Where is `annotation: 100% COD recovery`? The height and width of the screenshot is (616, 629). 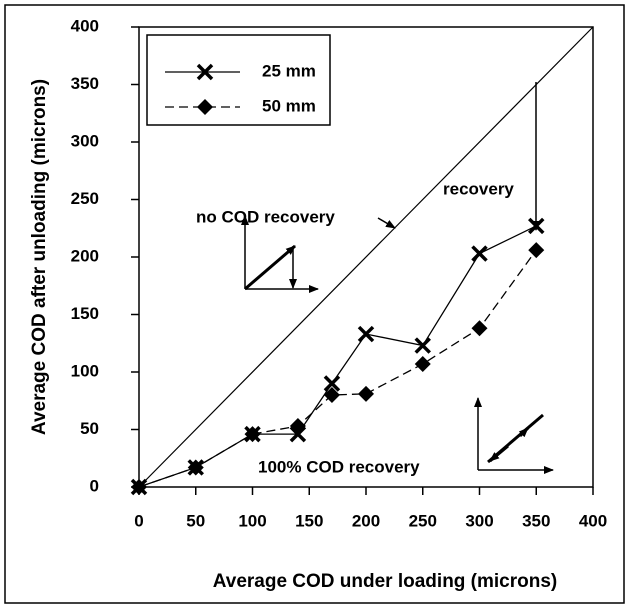 annotation: 100% COD recovery is located at coordinates (339, 466).